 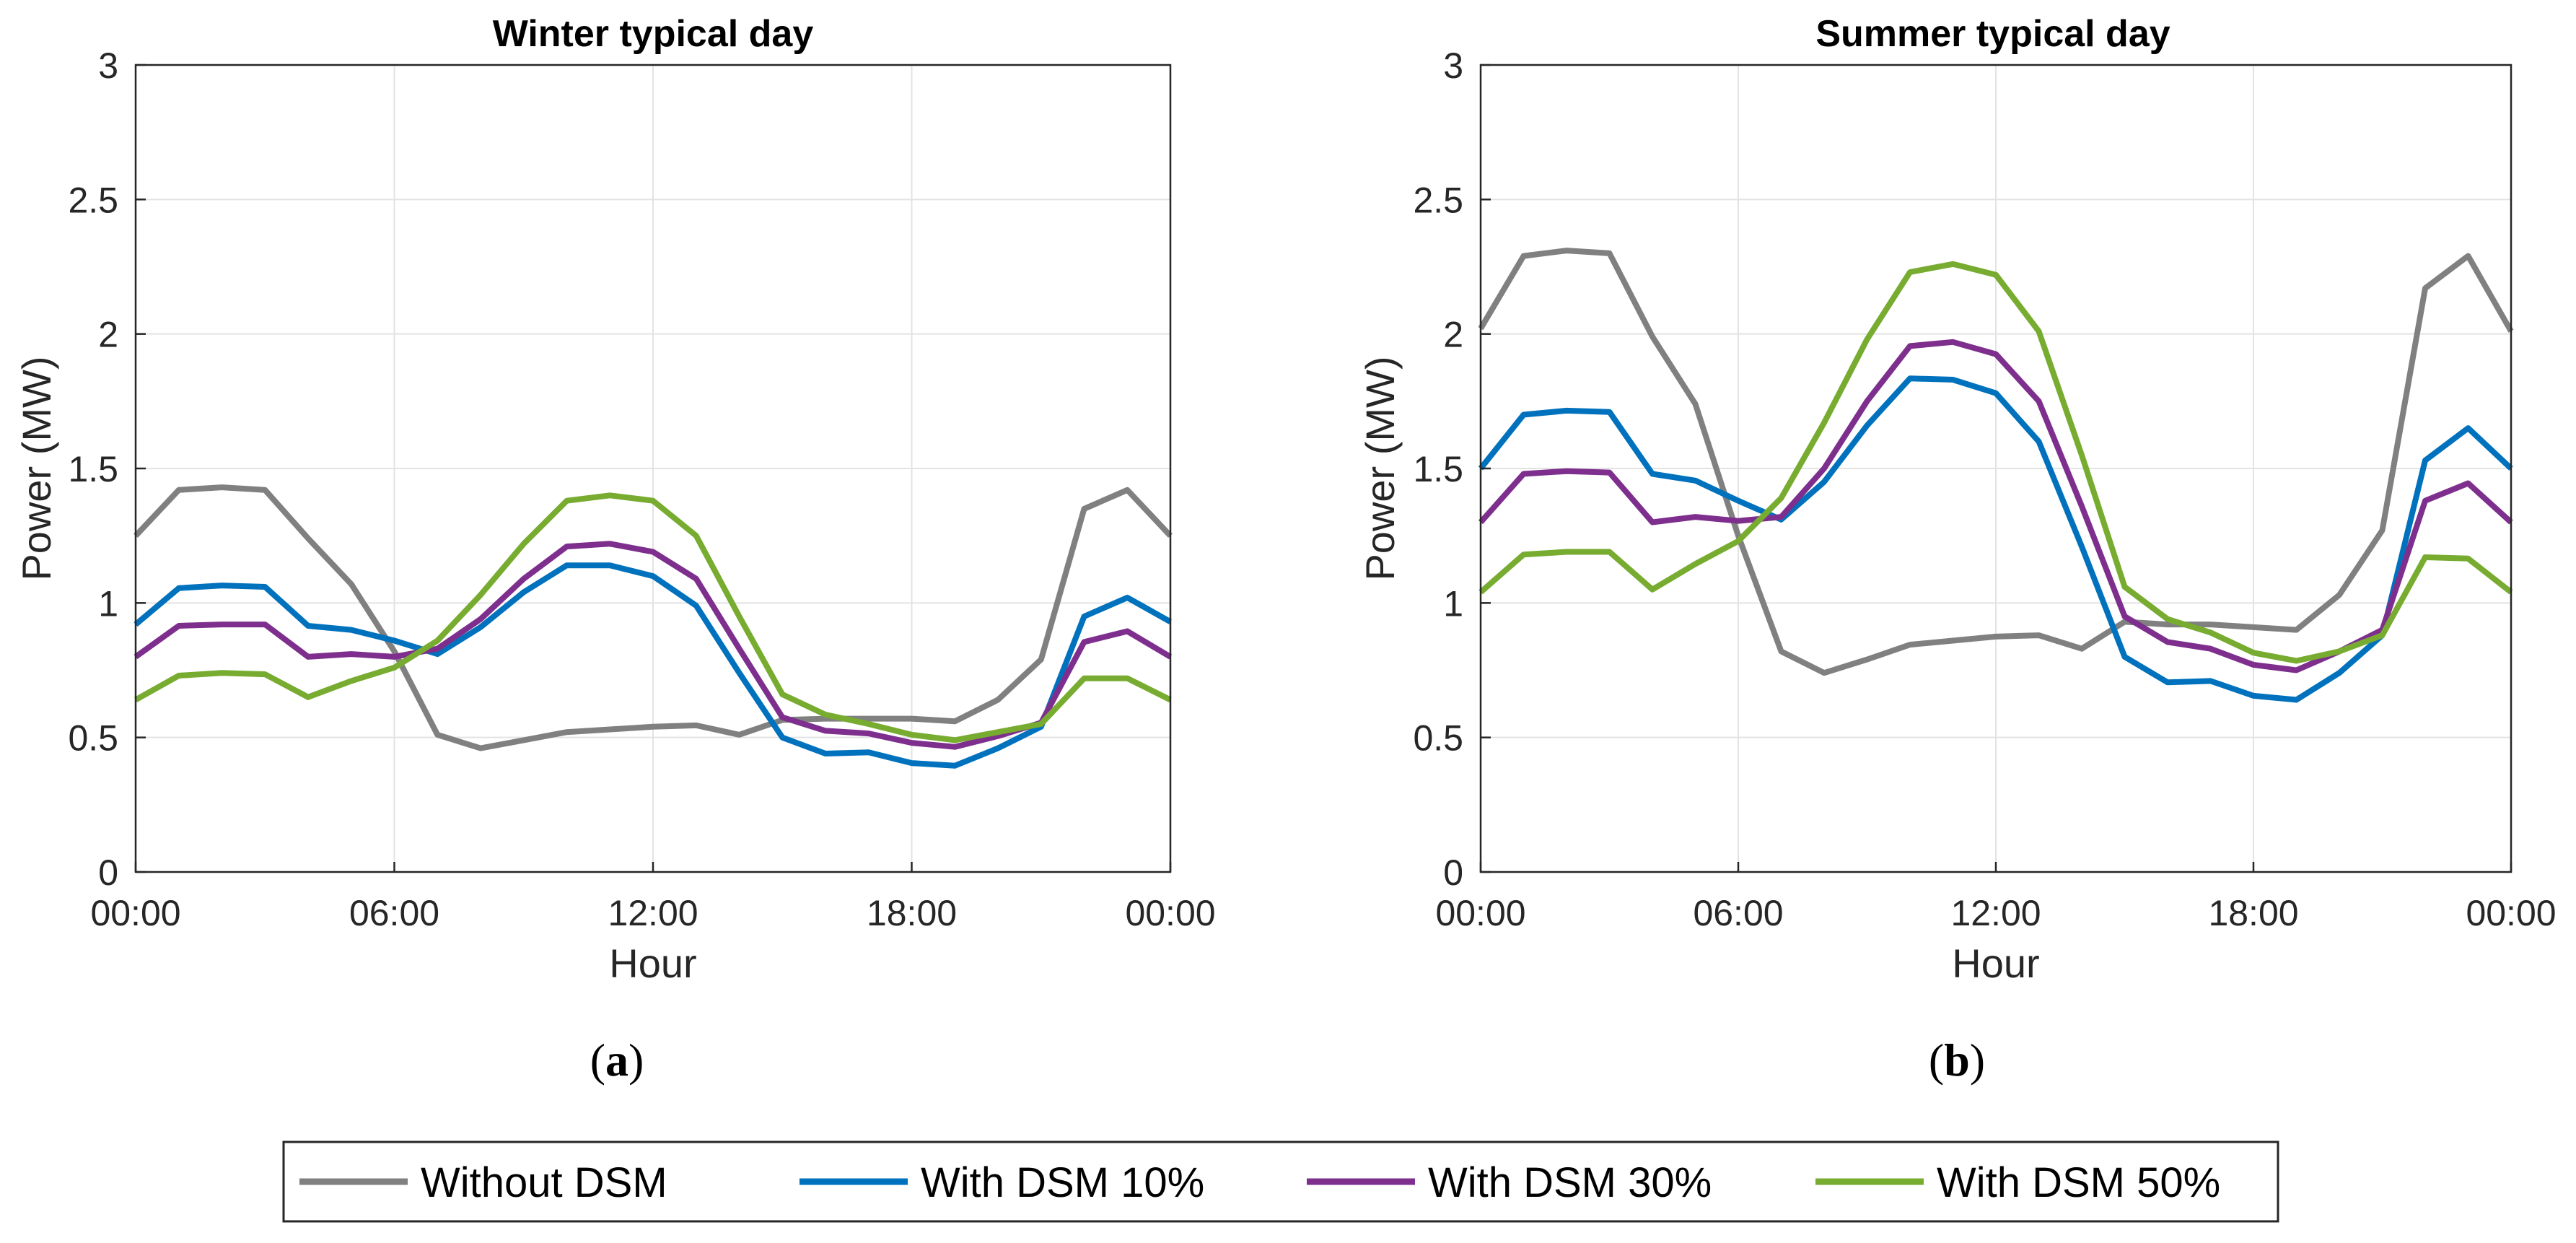 I want to click on legend-box, so click(x=1280, y=1181).